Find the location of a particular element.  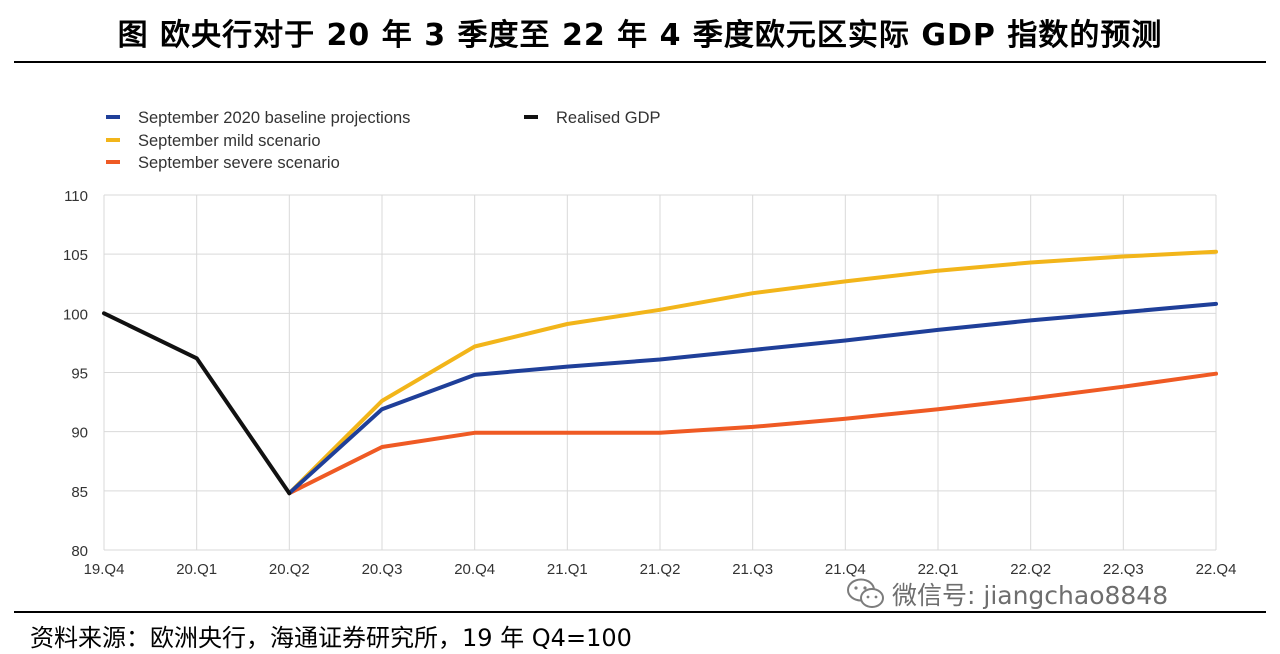

y-tick-label: 80 is located at coordinates (79, 551).